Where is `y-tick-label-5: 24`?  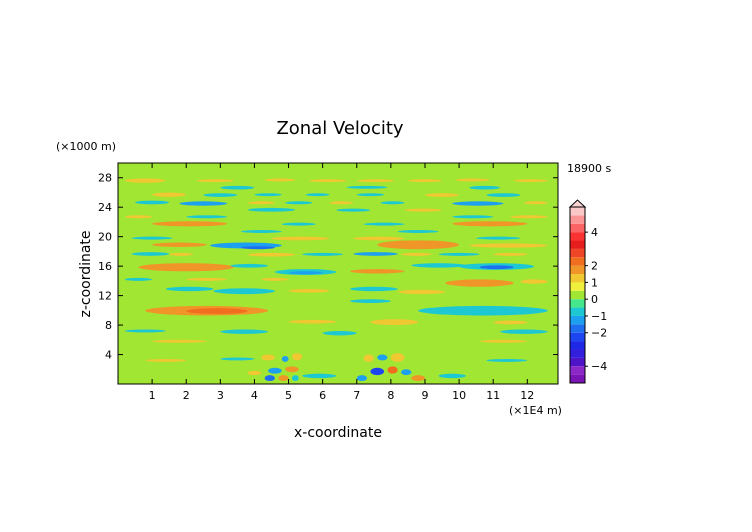 y-tick-label-5: 24 is located at coordinates (105, 207).